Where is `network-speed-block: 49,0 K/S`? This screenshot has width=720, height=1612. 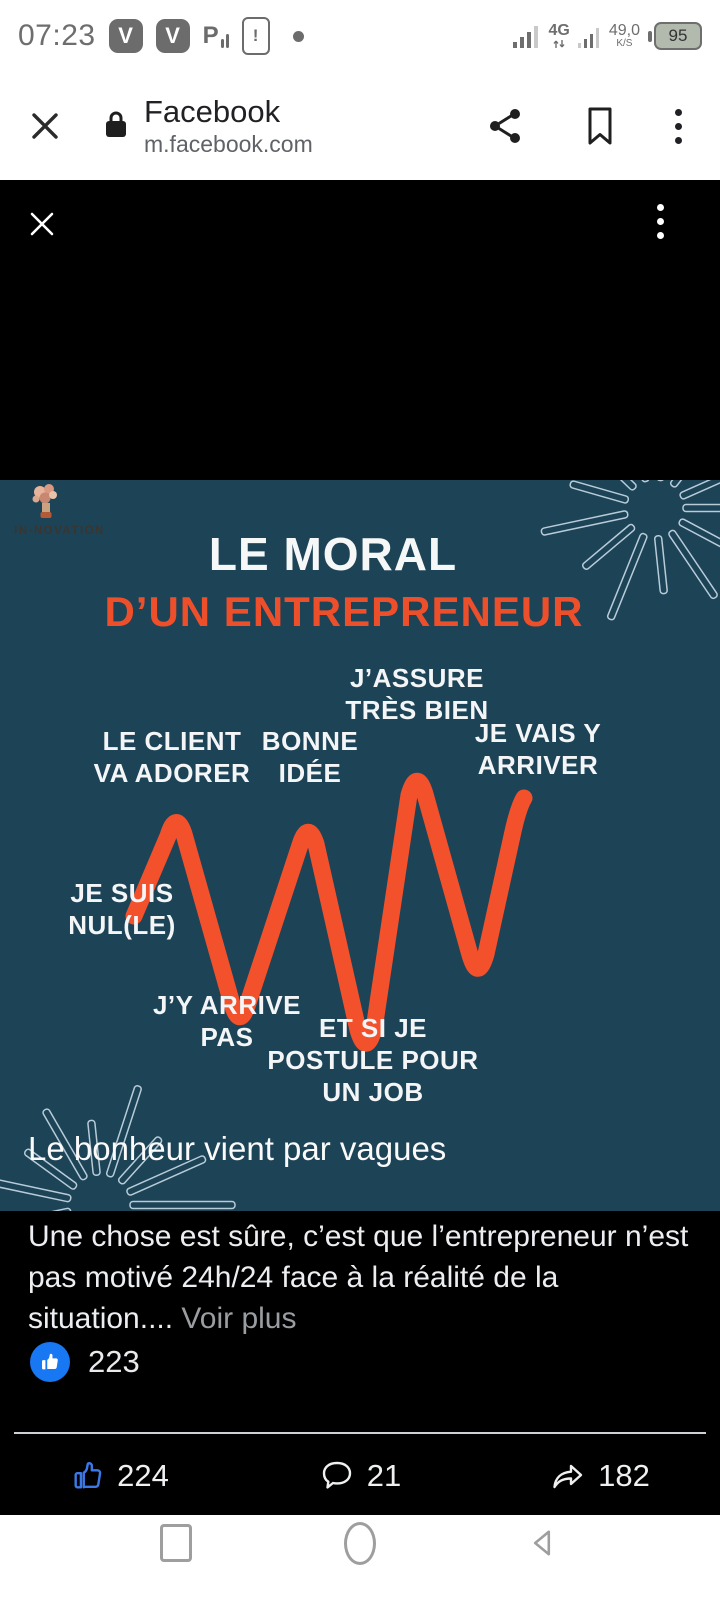 network-speed-block: 49,0 K/S is located at coordinates (624, 36).